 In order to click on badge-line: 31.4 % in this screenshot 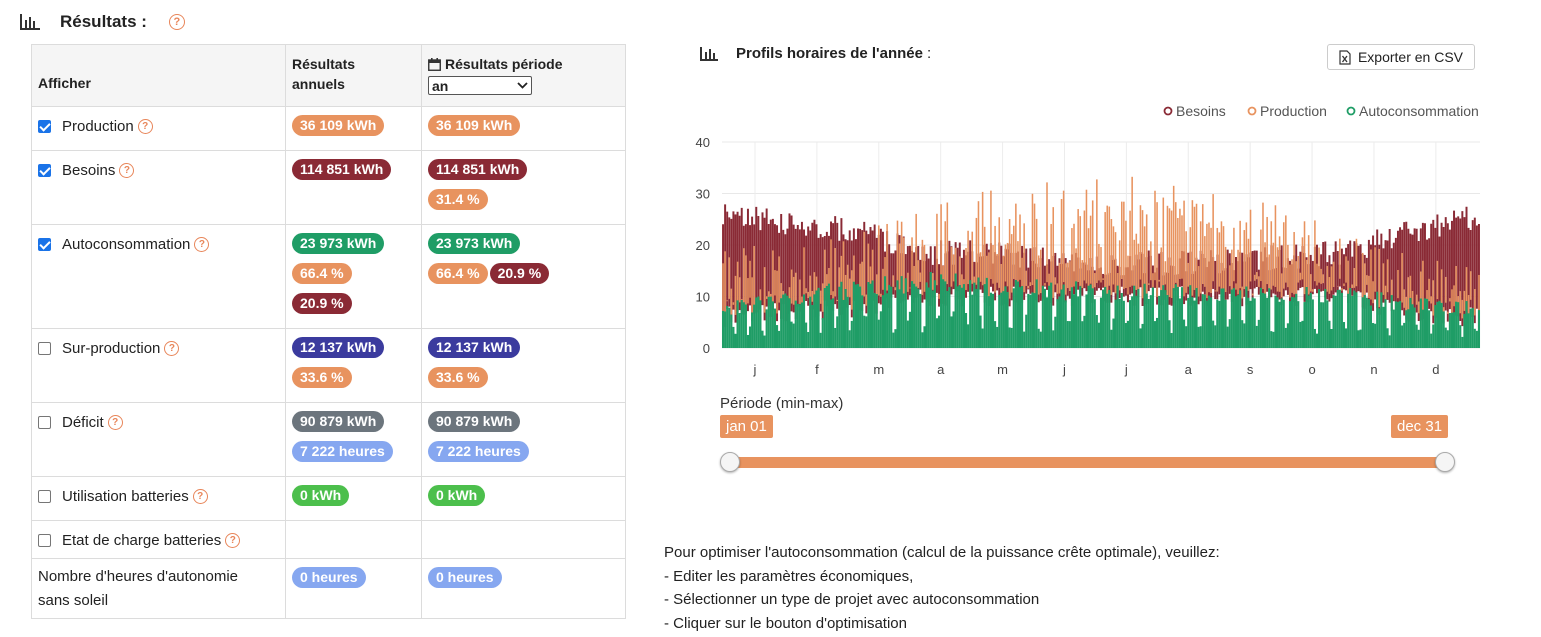, I will do `click(523, 204)`.